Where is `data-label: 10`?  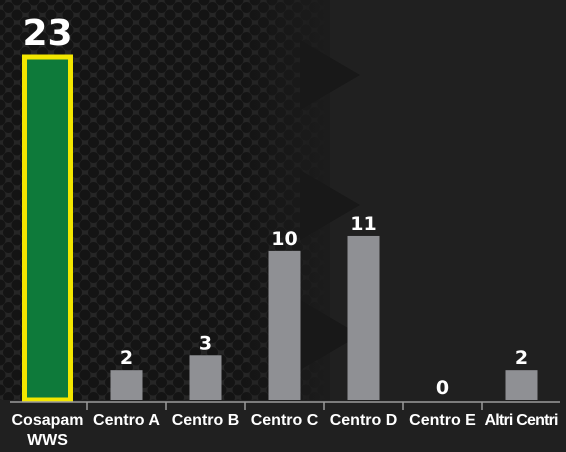 data-label: 10 is located at coordinates (284, 239).